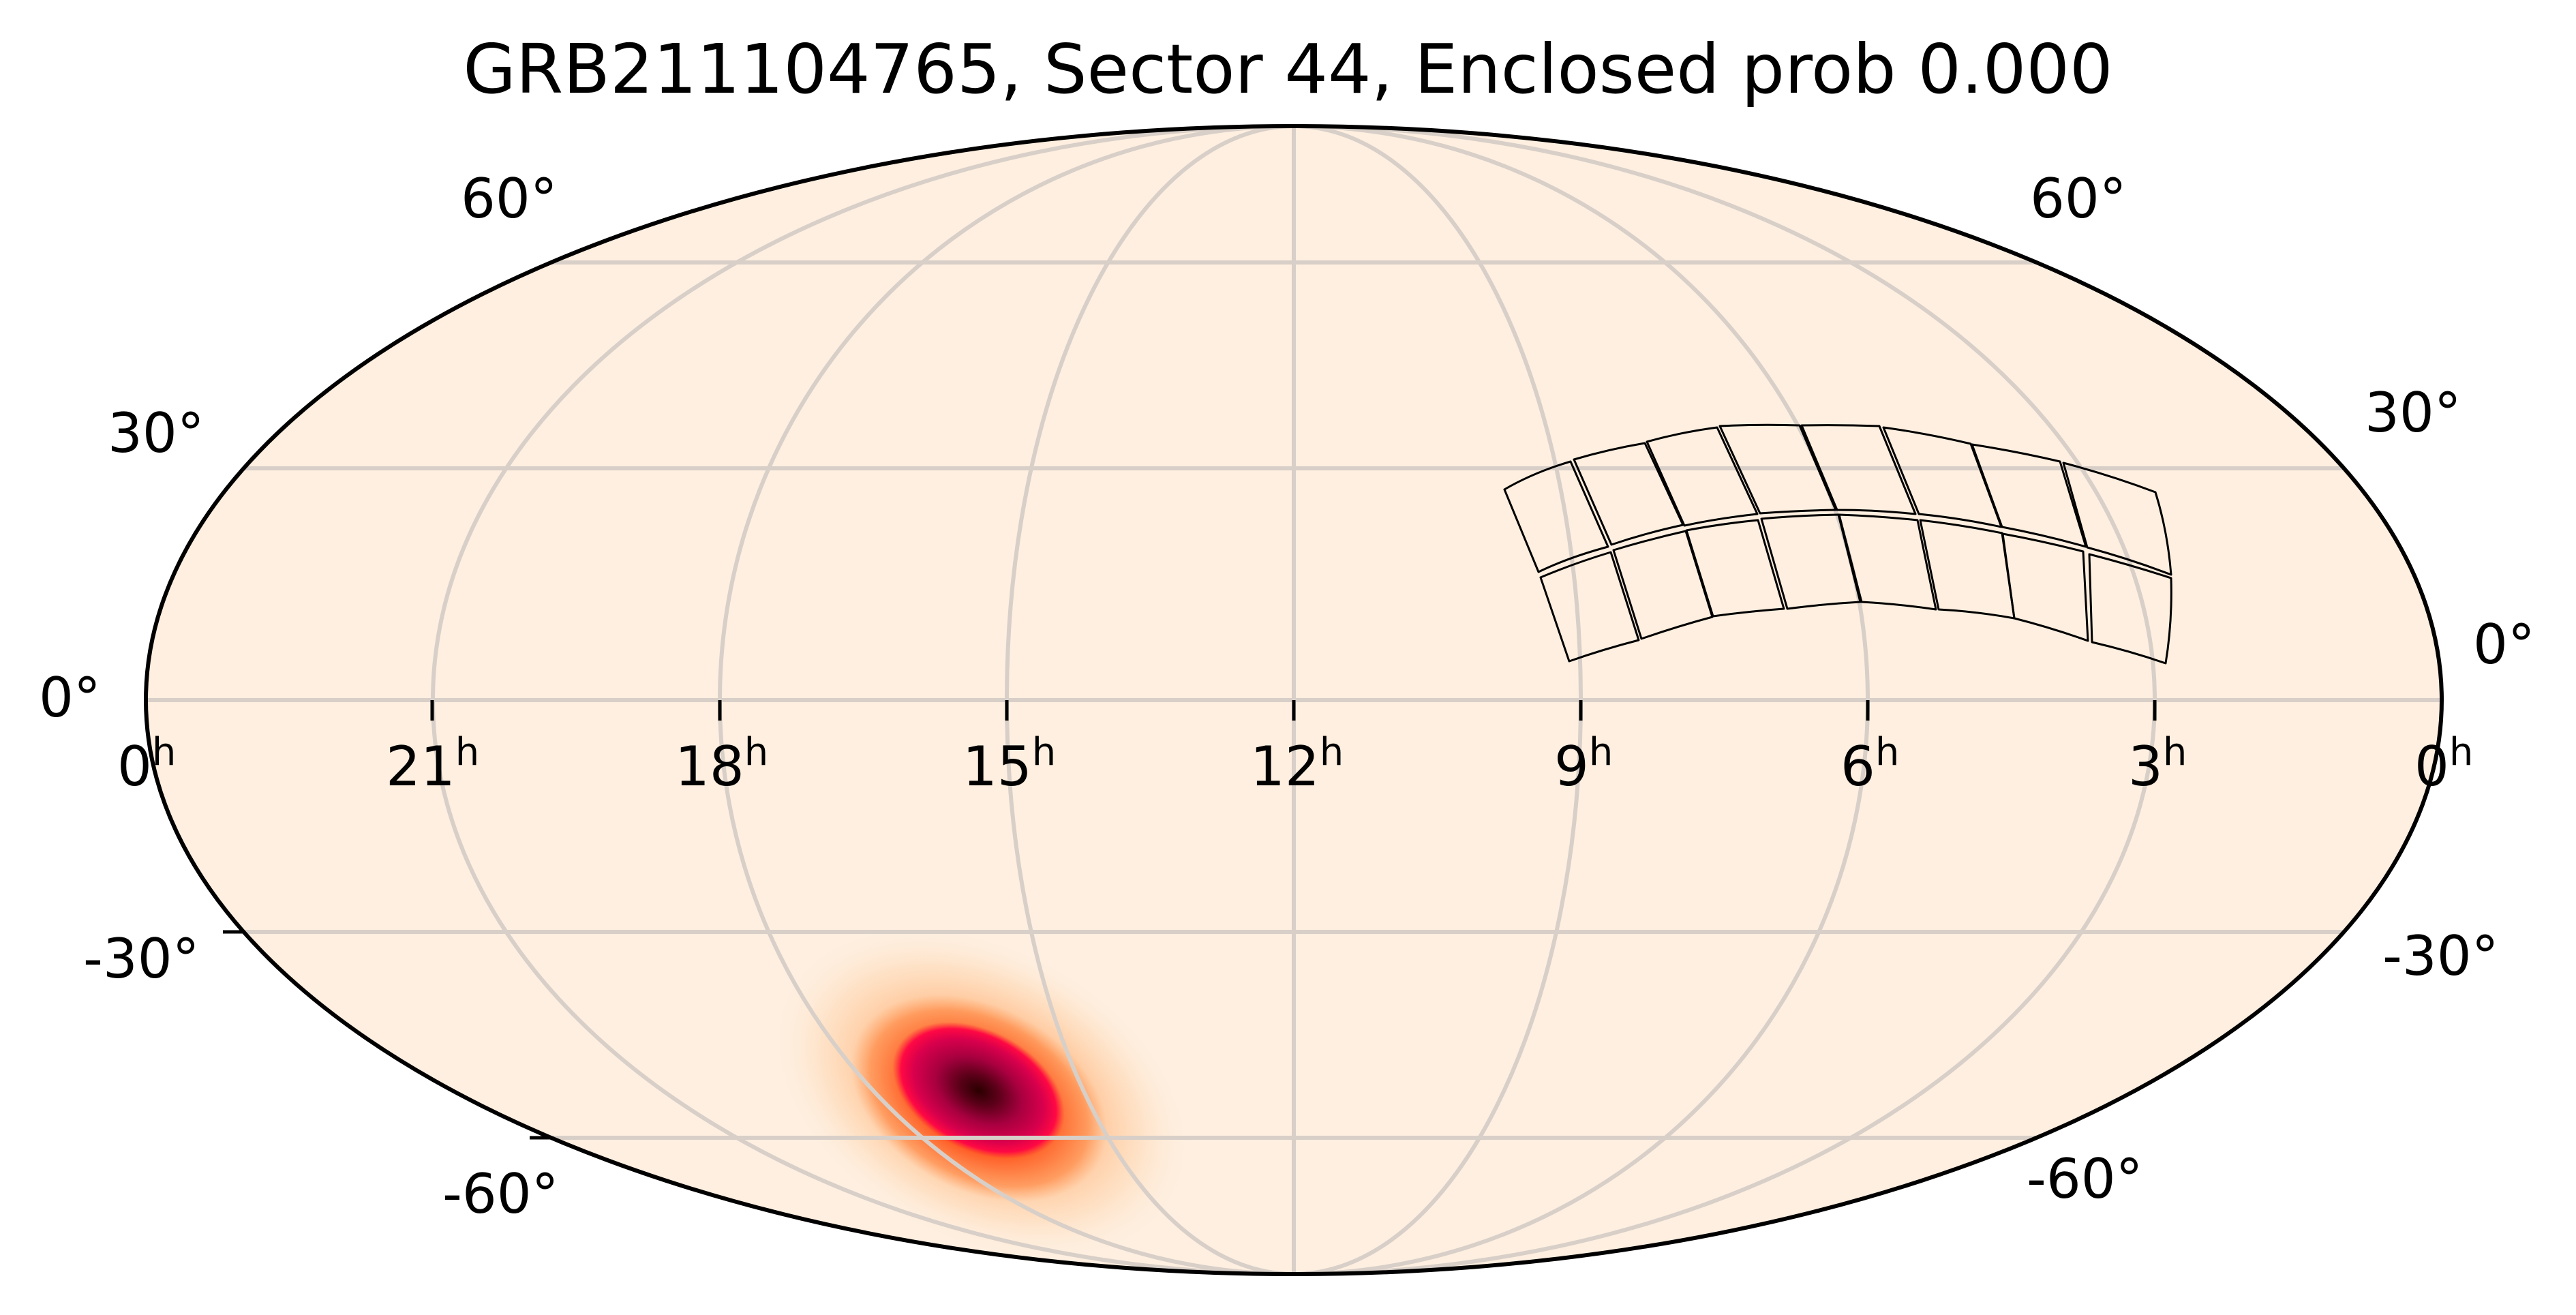 This screenshot has width=2576, height=1315. Describe the element at coordinates (722, 764) in the screenshot. I see `ra-label-18h: 18h` at that location.